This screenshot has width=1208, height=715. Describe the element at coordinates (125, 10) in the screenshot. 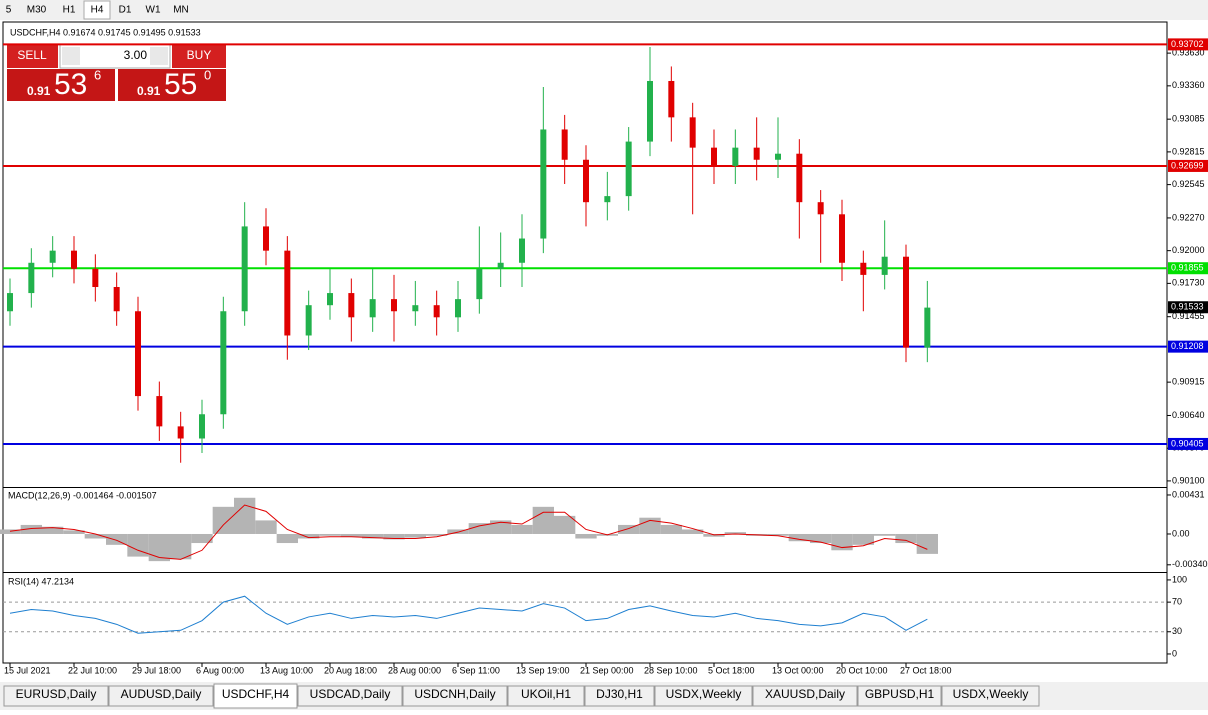

I see `timeframe: D1` at that location.